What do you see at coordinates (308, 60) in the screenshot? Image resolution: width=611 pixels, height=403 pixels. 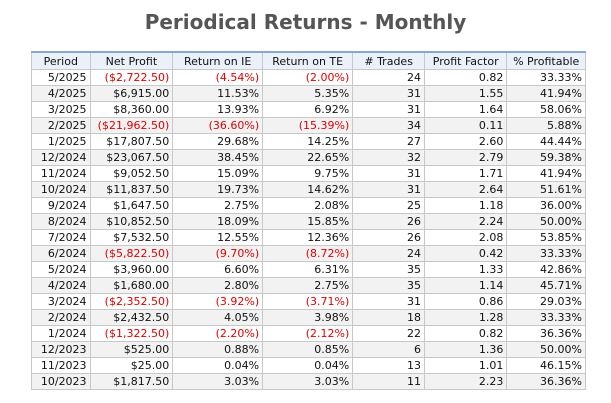 I see `column-header-return-on-te: Return on TE` at bounding box center [308, 60].